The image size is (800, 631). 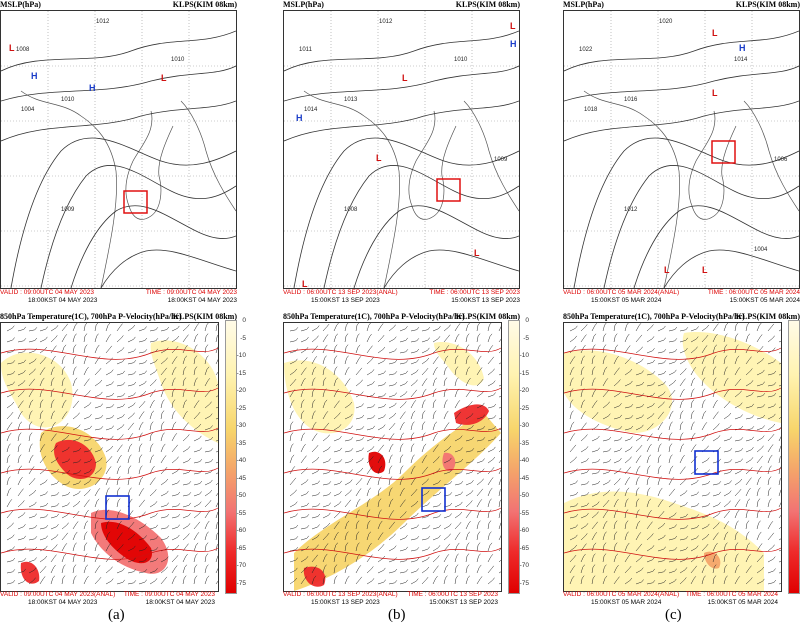 What do you see at coordinates (351, 100) in the screenshot?
I see `isobar-label: 1013` at bounding box center [351, 100].